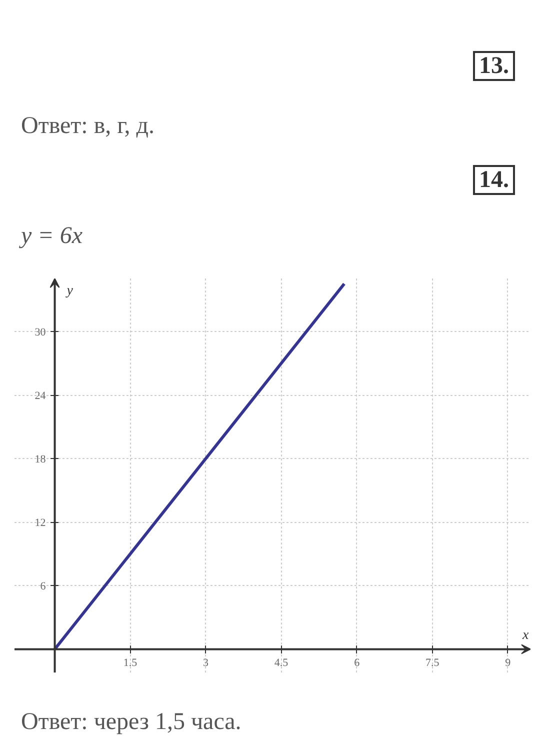 The height and width of the screenshot is (736, 538). I want to click on text: Ответ: через 1,5 часа., so click(131, 722).